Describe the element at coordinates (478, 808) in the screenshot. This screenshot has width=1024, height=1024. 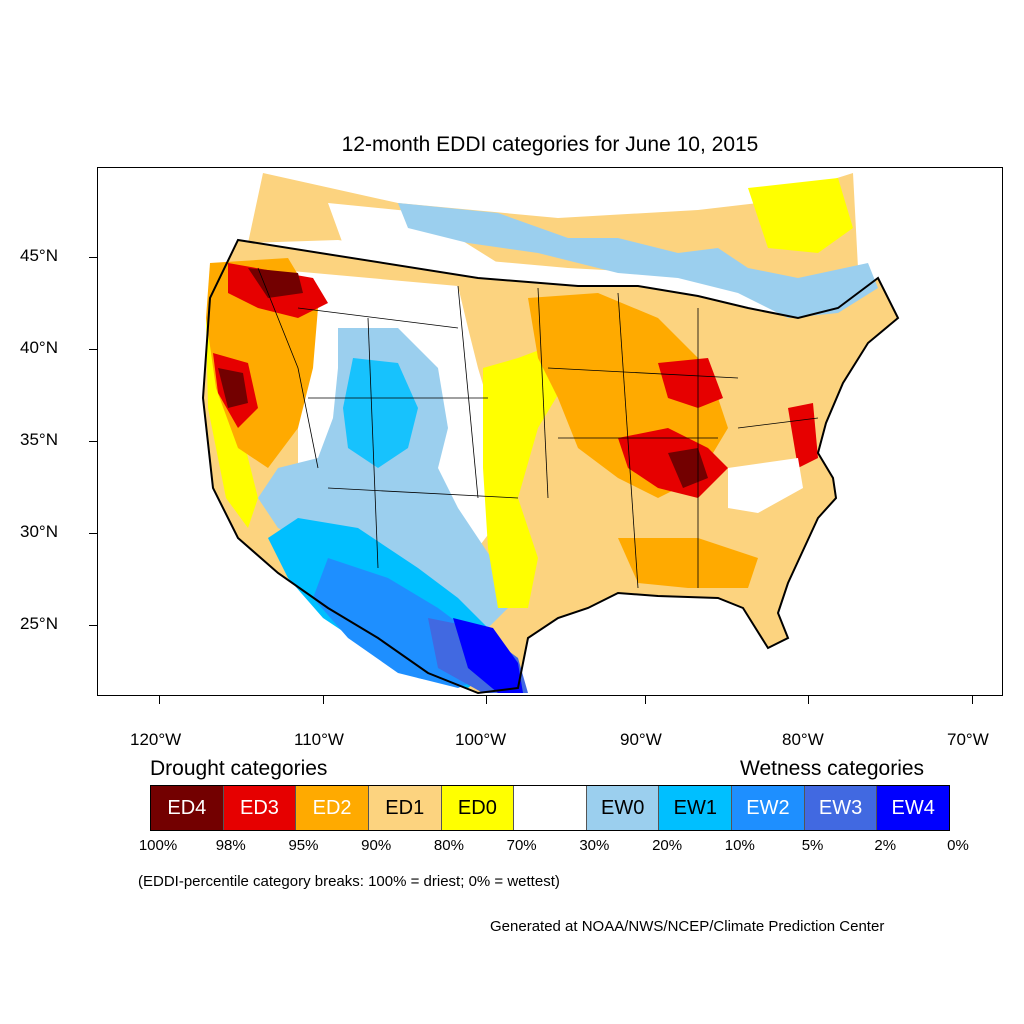
I see `legend-category-ed0: ED0` at that location.